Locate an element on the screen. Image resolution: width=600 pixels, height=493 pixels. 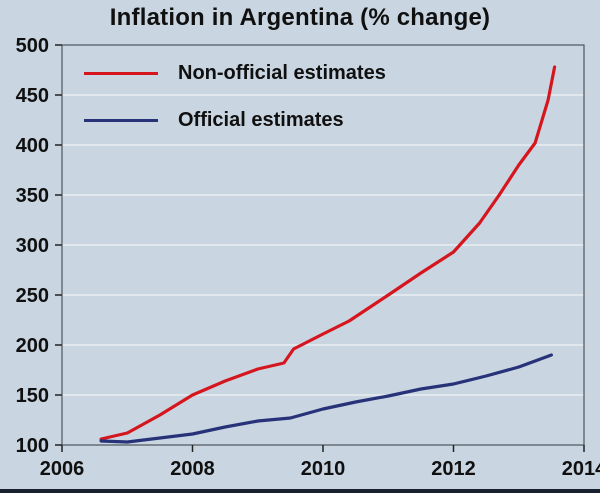
bottom-border is located at coordinates (300, 491).